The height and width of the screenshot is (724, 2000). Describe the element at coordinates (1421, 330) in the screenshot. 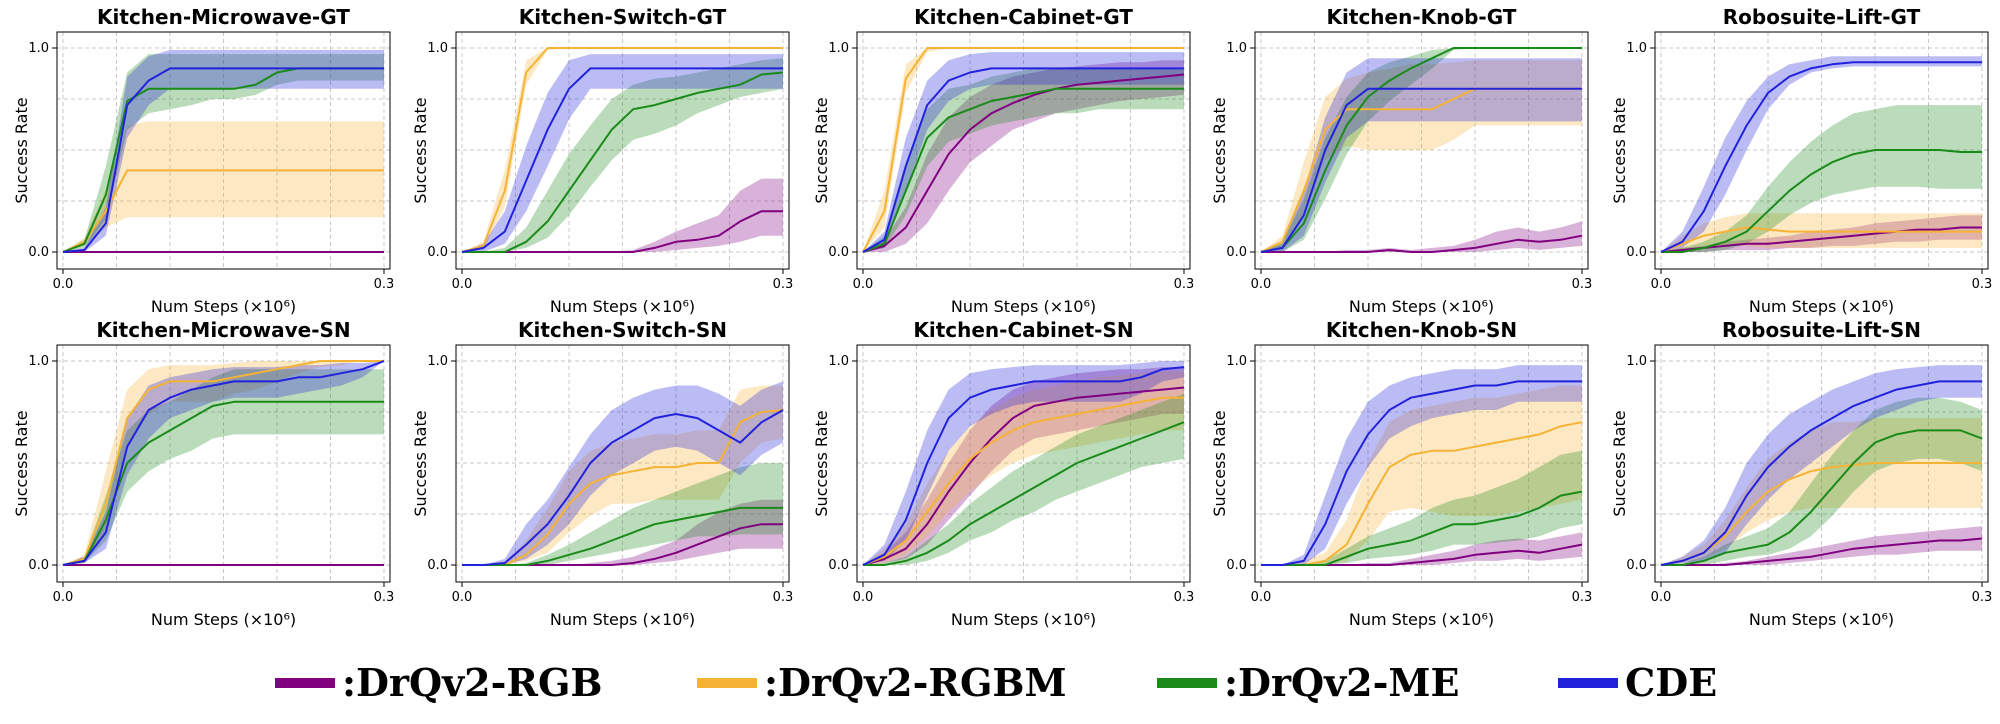

I see `subplot-title: Kitchen-Knob-SN` at that location.